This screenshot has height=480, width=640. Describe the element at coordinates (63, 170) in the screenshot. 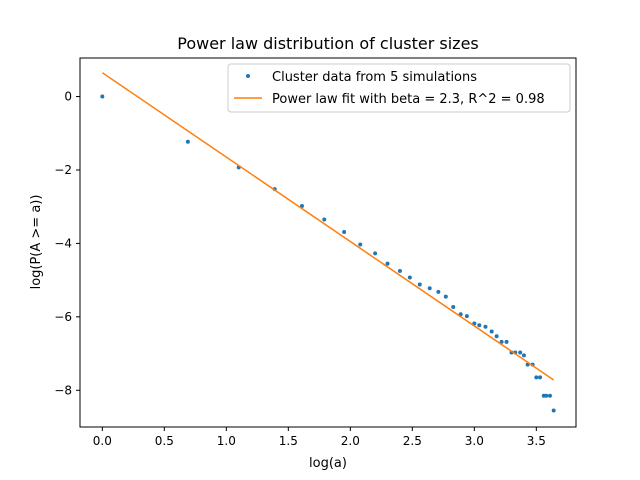

I see `y-tick-label: −2` at that location.